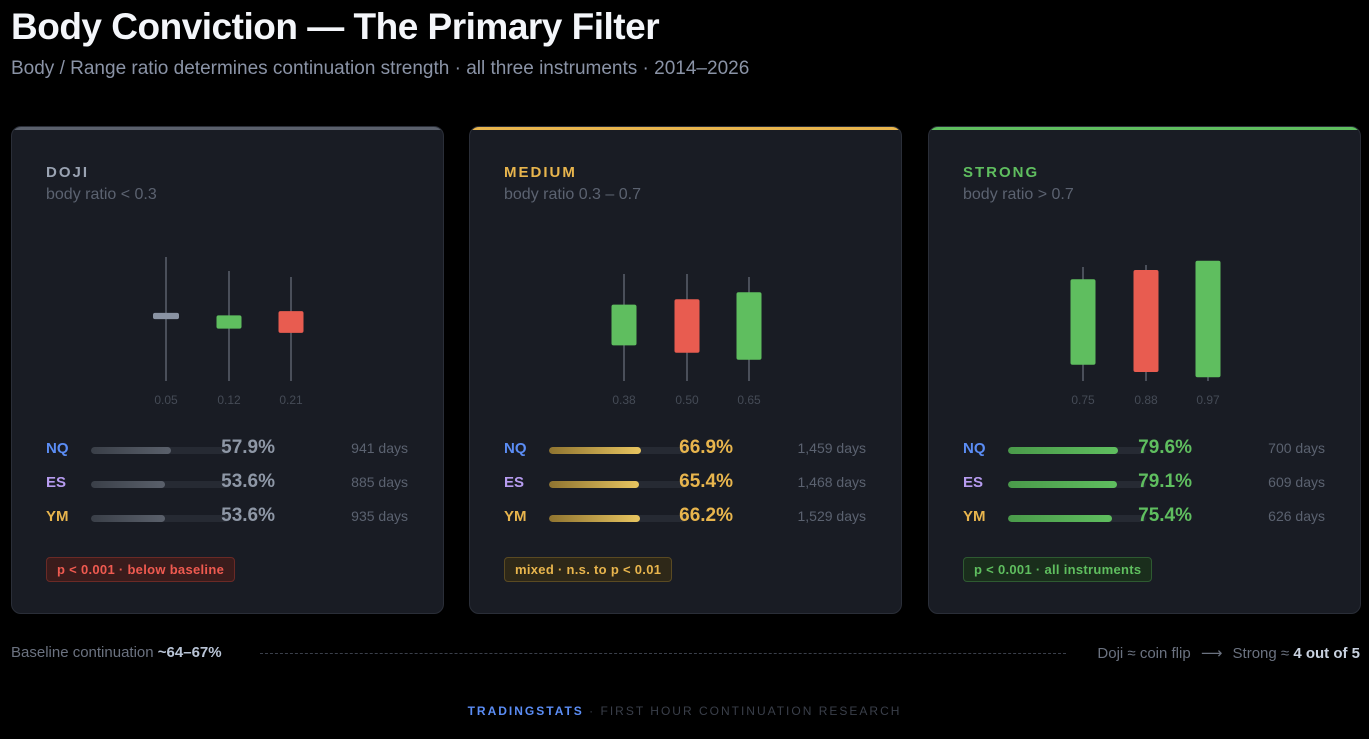 Image resolution: width=1369 pixels, height=739 pixels. Describe the element at coordinates (335, 26) in the screenshot. I see `page-title: Body Conviction — The Primary Filter` at that location.